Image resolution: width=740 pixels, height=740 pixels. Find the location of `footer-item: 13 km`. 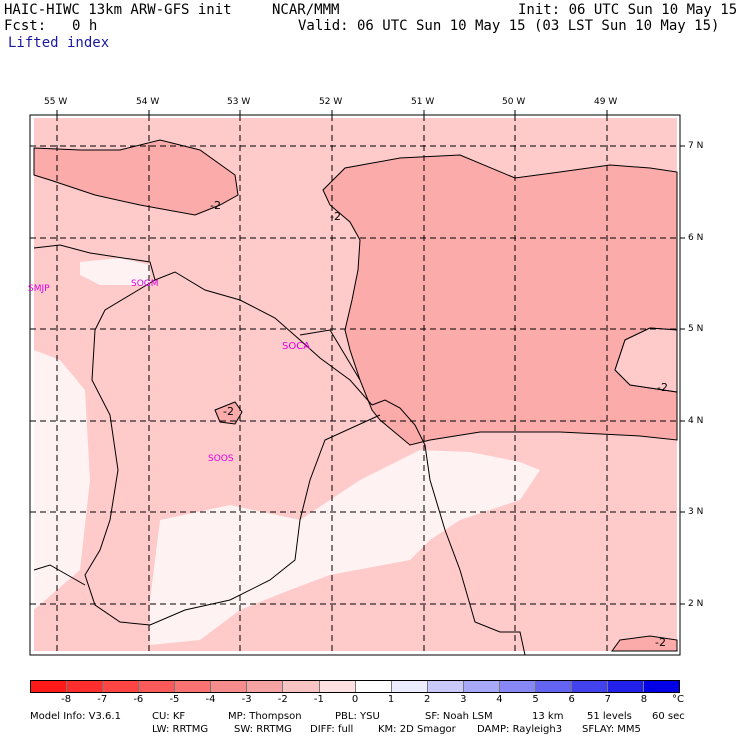

footer-item: 13 km is located at coordinates (548, 716).